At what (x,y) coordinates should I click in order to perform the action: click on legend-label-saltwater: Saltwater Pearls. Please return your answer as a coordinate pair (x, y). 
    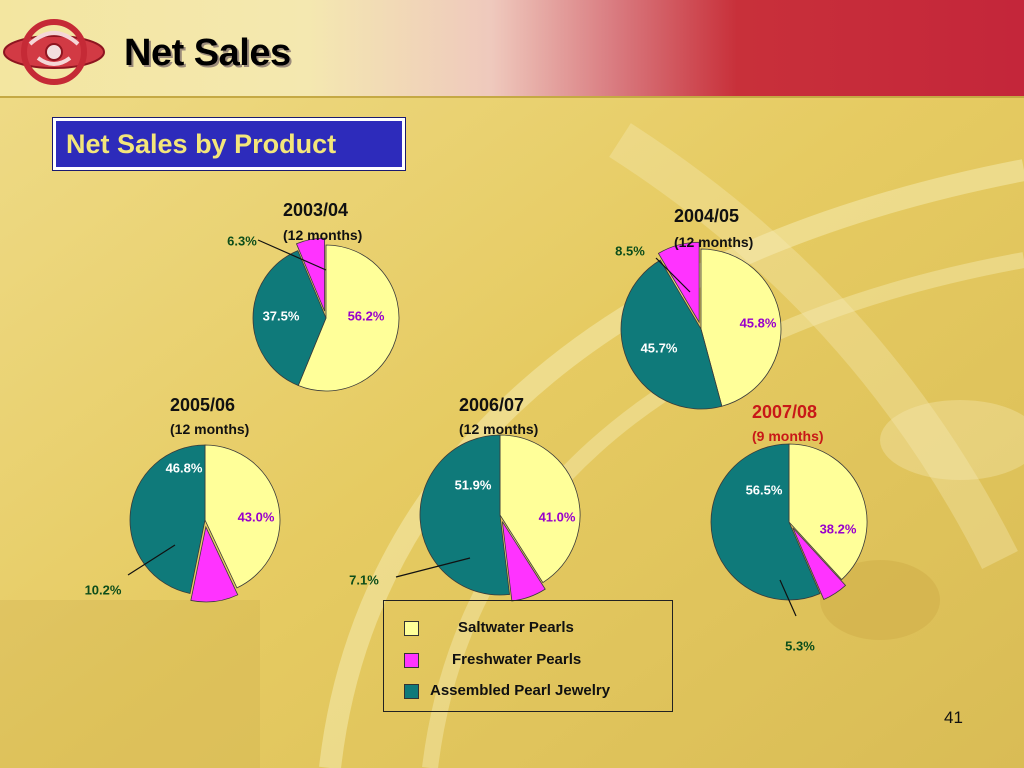
    Looking at the image, I should click on (516, 627).